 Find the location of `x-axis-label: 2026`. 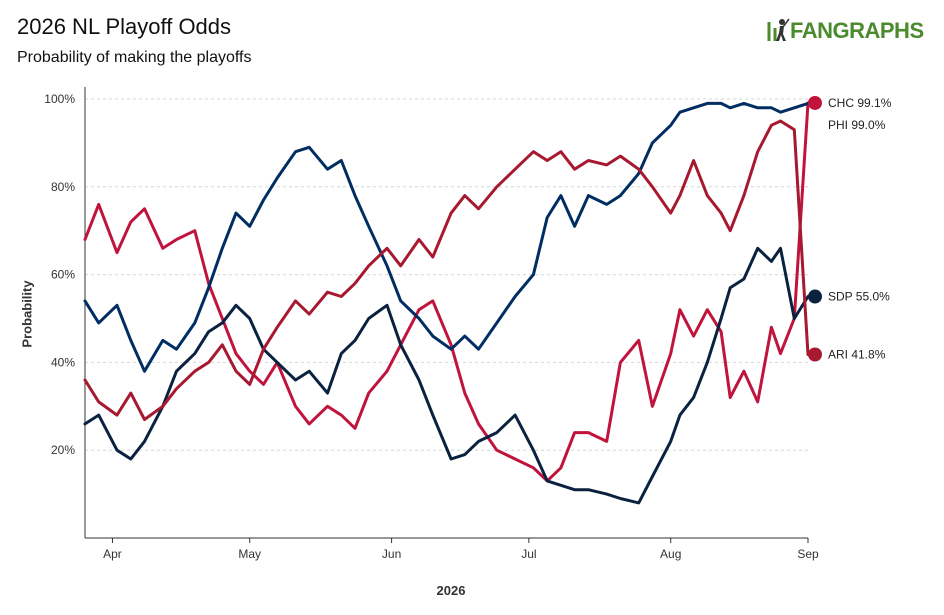

x-axis-label: 2026 is located at coordinates (451, 590).